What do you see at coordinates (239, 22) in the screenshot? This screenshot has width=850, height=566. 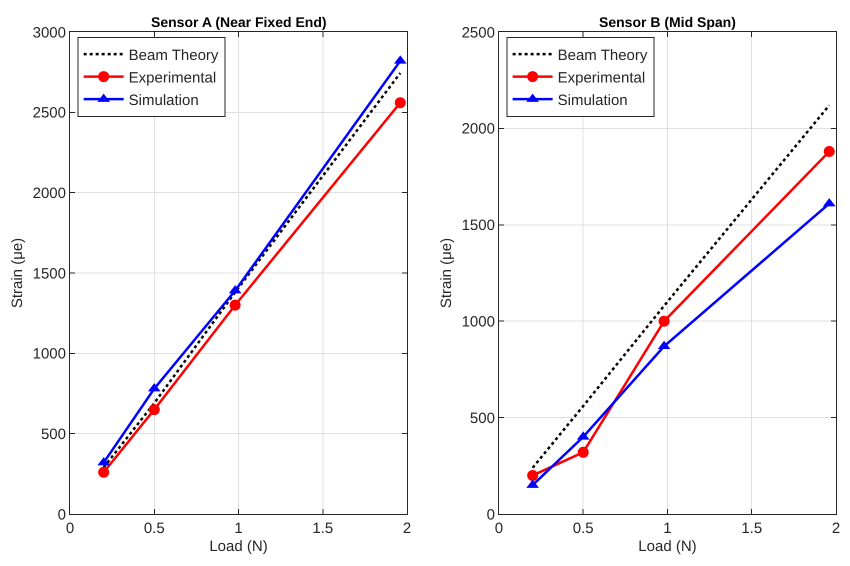 I see `chart-title: Sensor A (Near Fixed End)` at bounding box center [239, 22].